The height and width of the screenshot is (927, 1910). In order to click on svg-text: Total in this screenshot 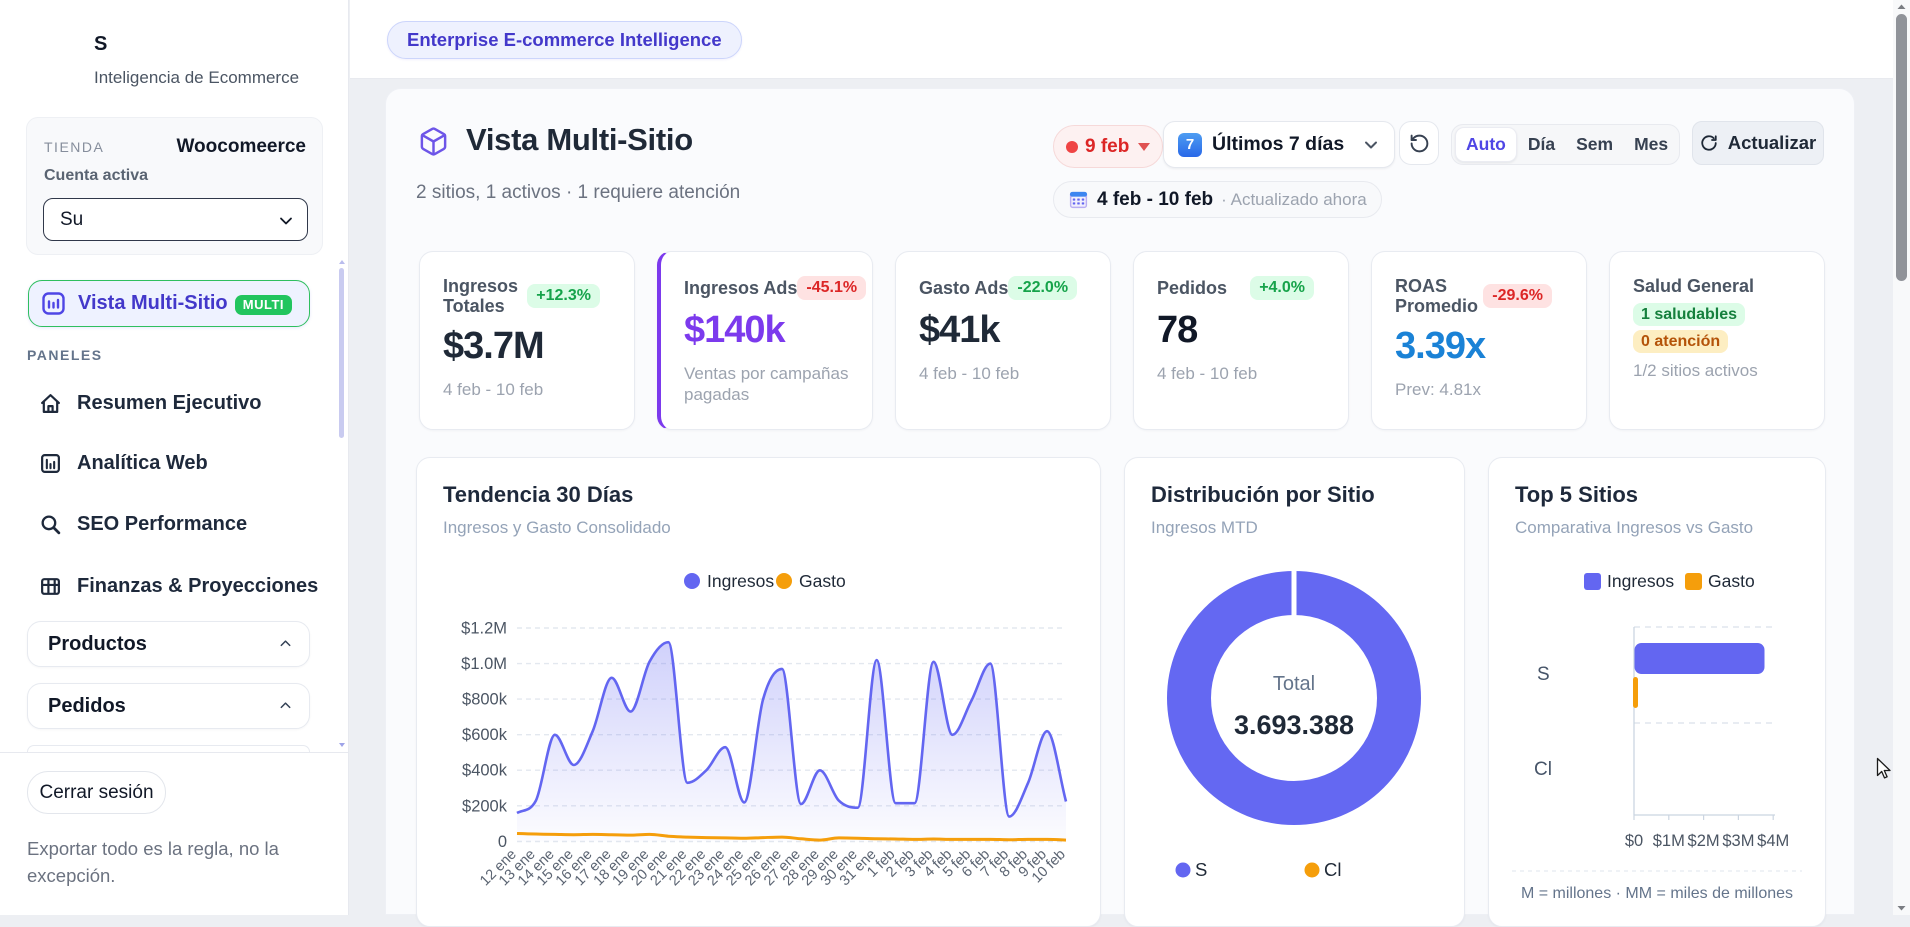, I will do `click(1294, 684)`.